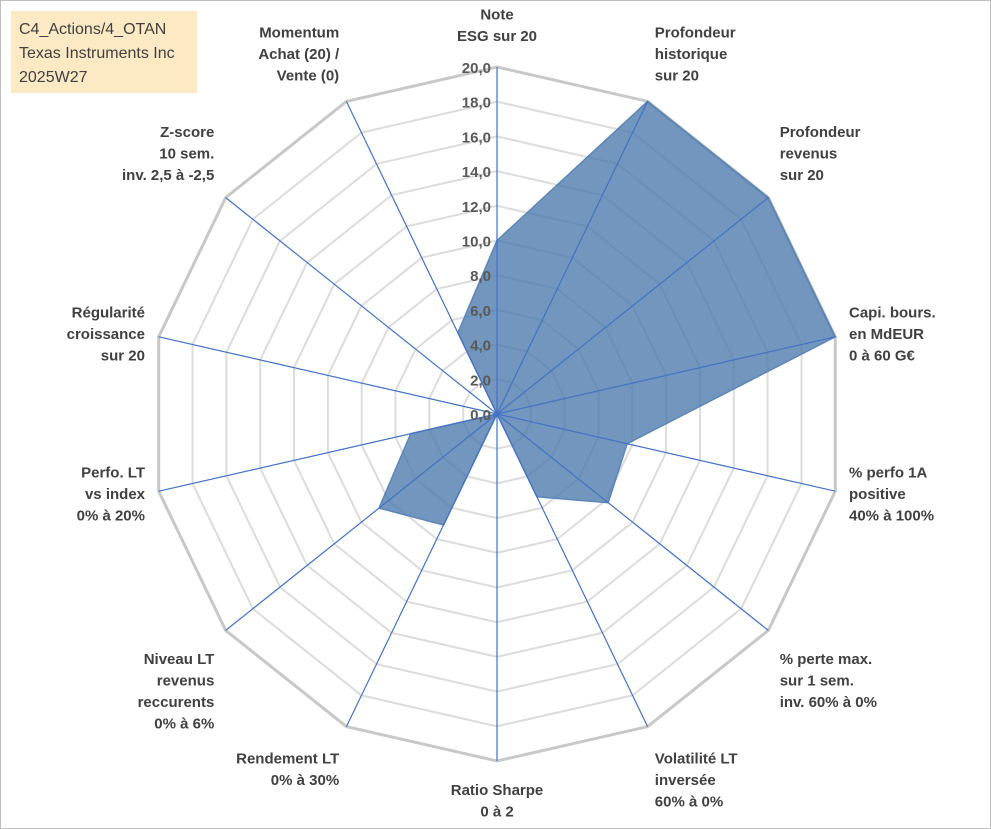 The image size is (991, 829). Describe the element at coordinates (888, 472) in the screenshot. I see `axis-label-line: % perfo 1A` at that location.